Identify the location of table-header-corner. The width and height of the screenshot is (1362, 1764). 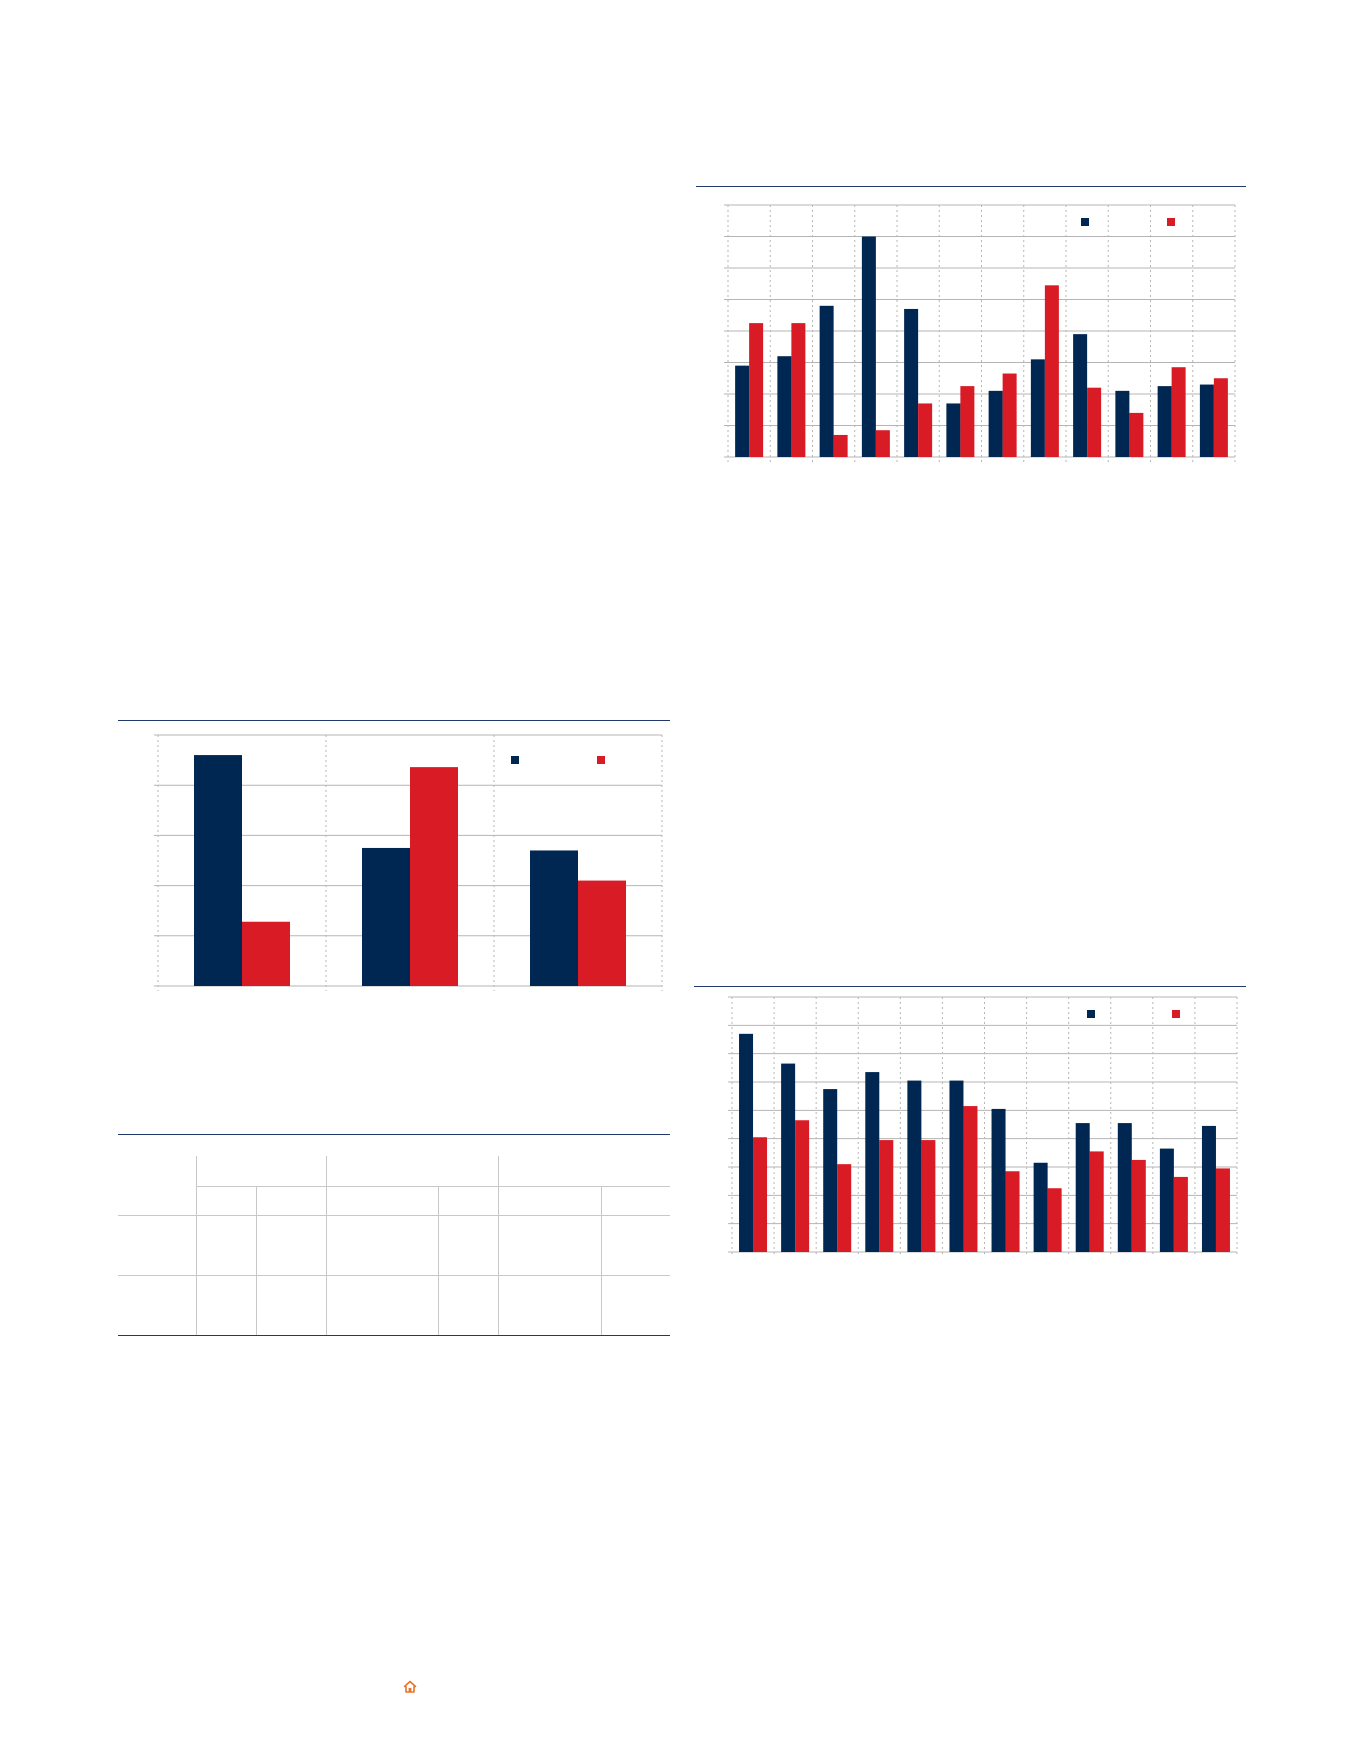
(157, 1186).